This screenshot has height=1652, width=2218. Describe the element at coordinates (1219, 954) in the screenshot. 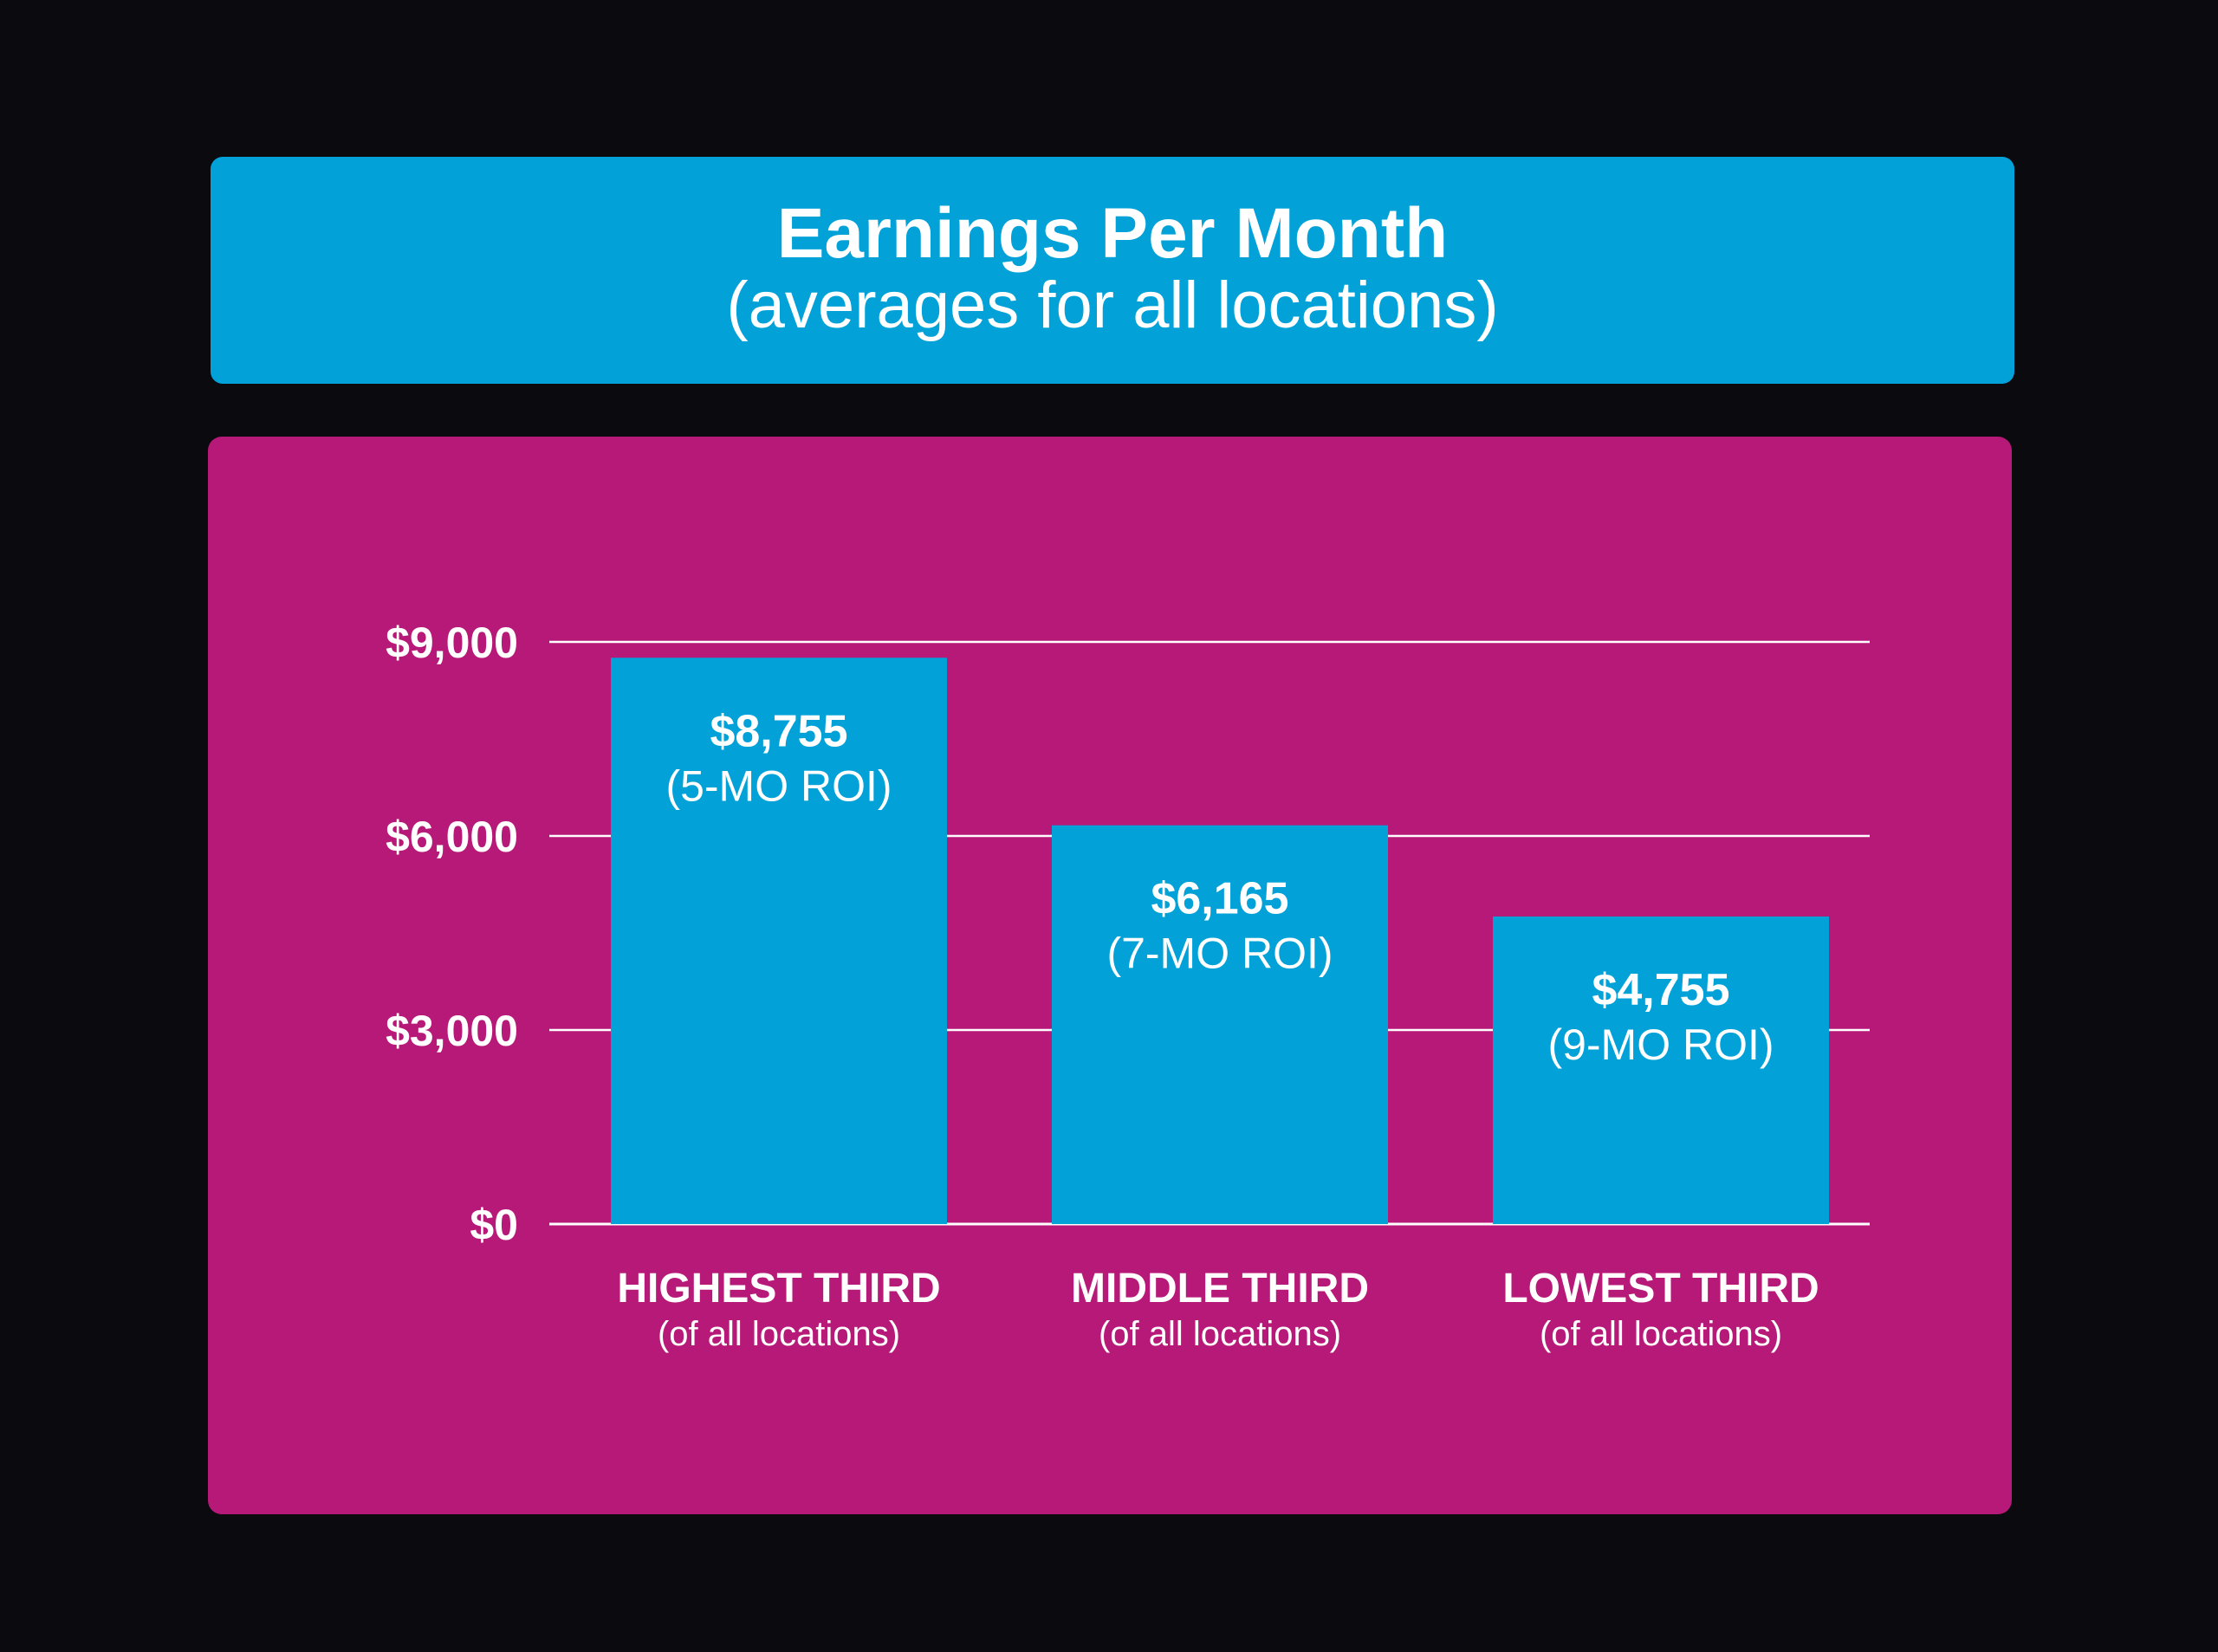

I see `data-sublabel: (7-MO ROI)` at that location.